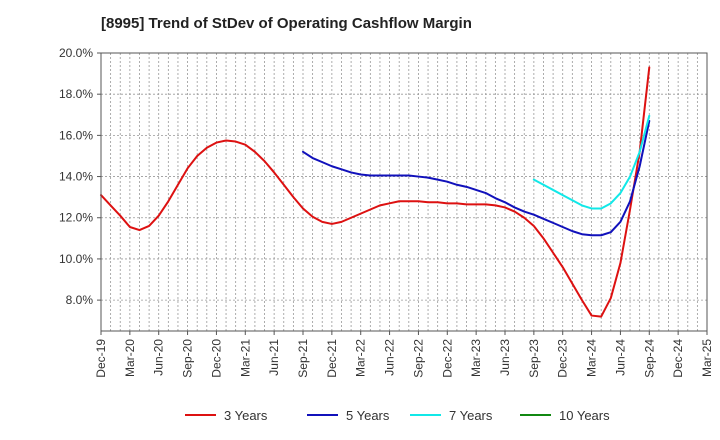 Image resolution: width=720 pixels, height=440 pixels. I want to click on x-tick-label: Mar-23, so click(476, 358).